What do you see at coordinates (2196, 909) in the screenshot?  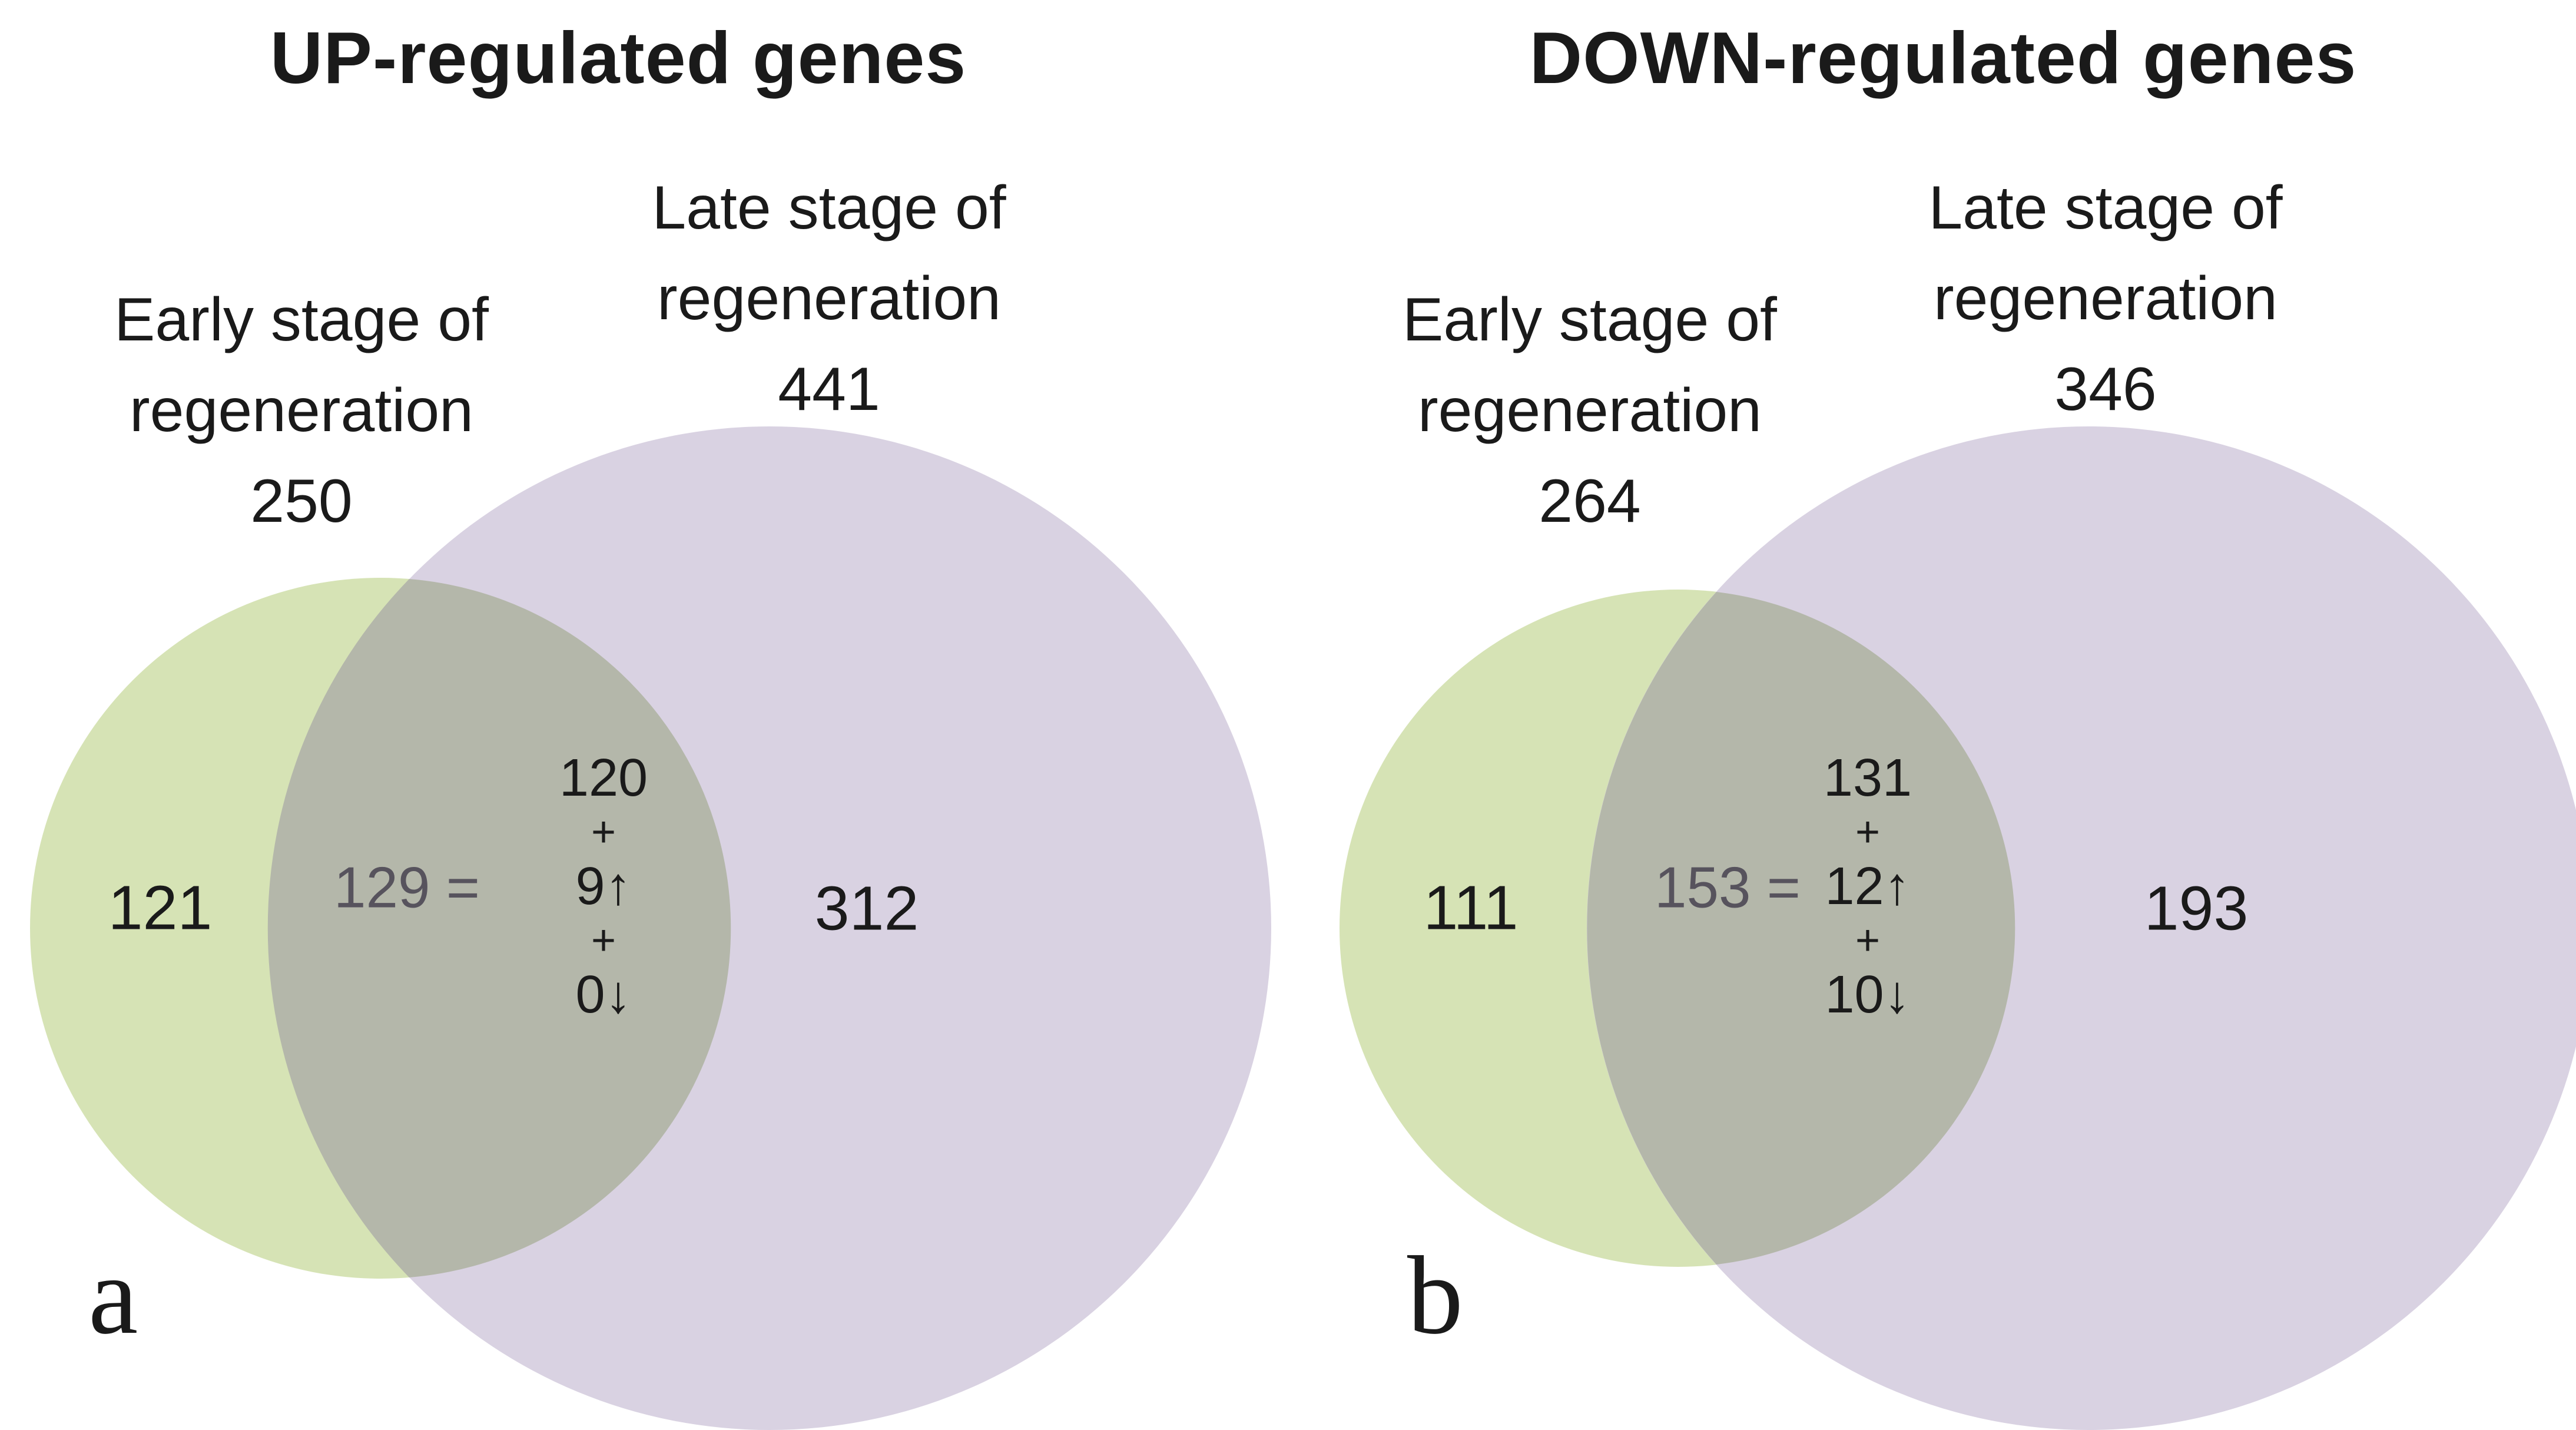 I see `panel-b-late-unique-count: 193` at bounding box center [2196, 909].